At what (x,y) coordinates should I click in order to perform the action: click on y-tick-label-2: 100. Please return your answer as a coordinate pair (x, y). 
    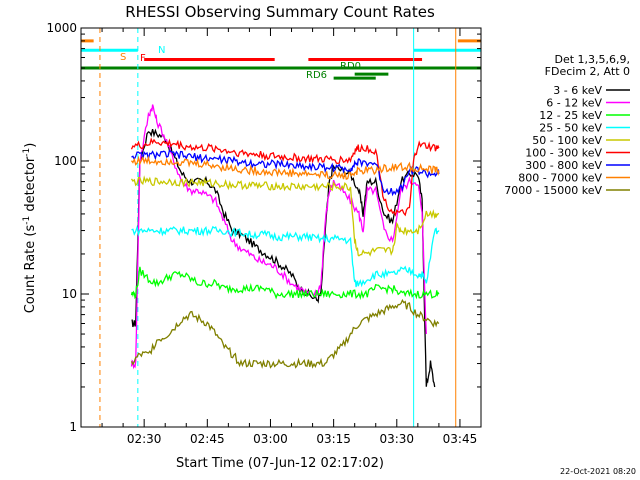
    Looking at the image, I should click on (65, 161).